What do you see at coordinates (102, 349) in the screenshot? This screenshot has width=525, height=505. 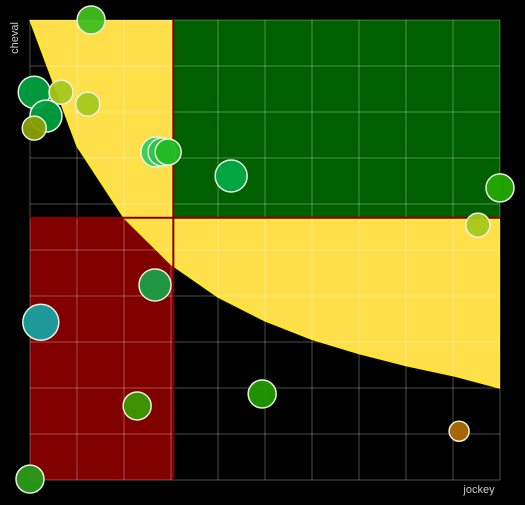 I see `low-region` at bounding box center [102, 349].